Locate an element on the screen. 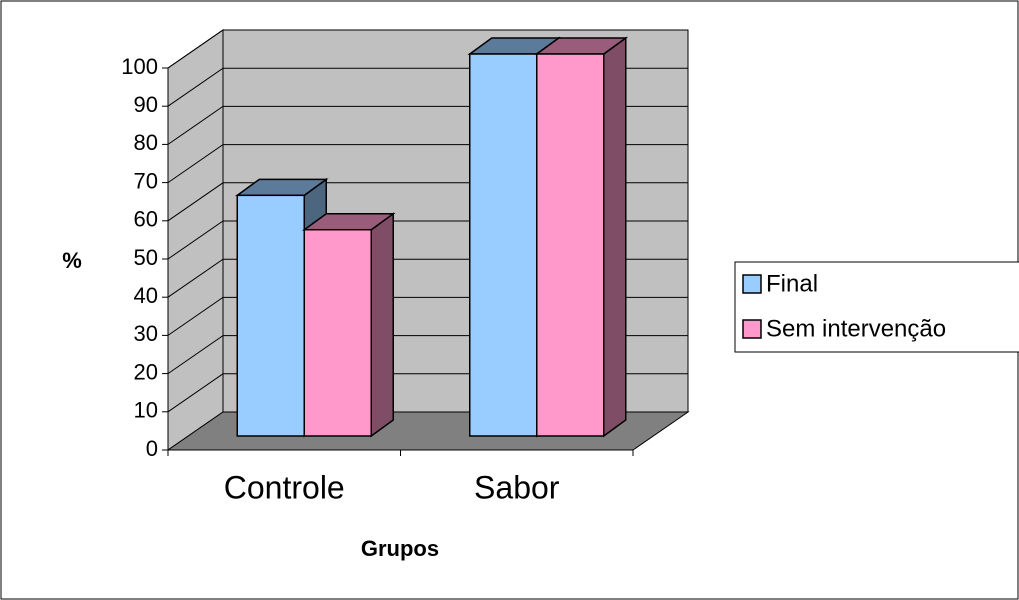  y-tick-label: 30 is located at coordinates (146, 333).